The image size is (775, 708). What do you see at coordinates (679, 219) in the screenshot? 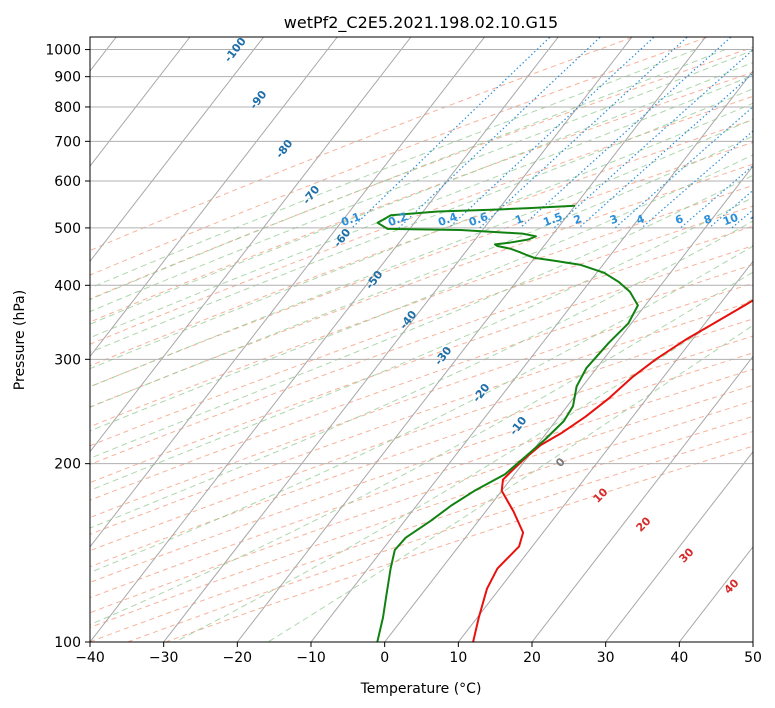
I see `mixing-ratio-label: 6` at bounding box center [679, 219].